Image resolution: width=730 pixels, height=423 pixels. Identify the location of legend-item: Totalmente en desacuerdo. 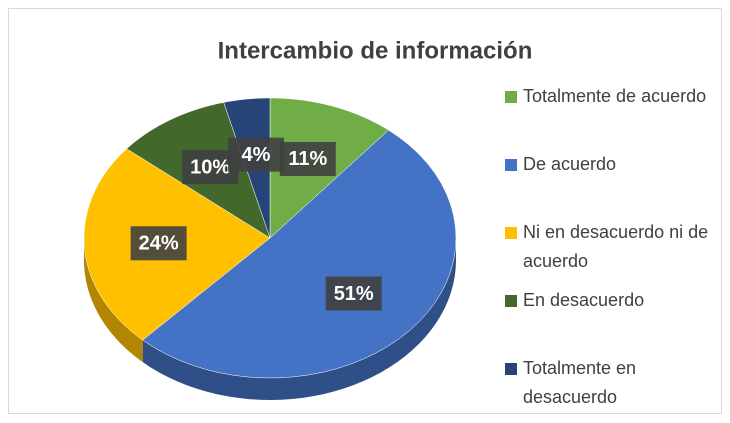
(607, 388).